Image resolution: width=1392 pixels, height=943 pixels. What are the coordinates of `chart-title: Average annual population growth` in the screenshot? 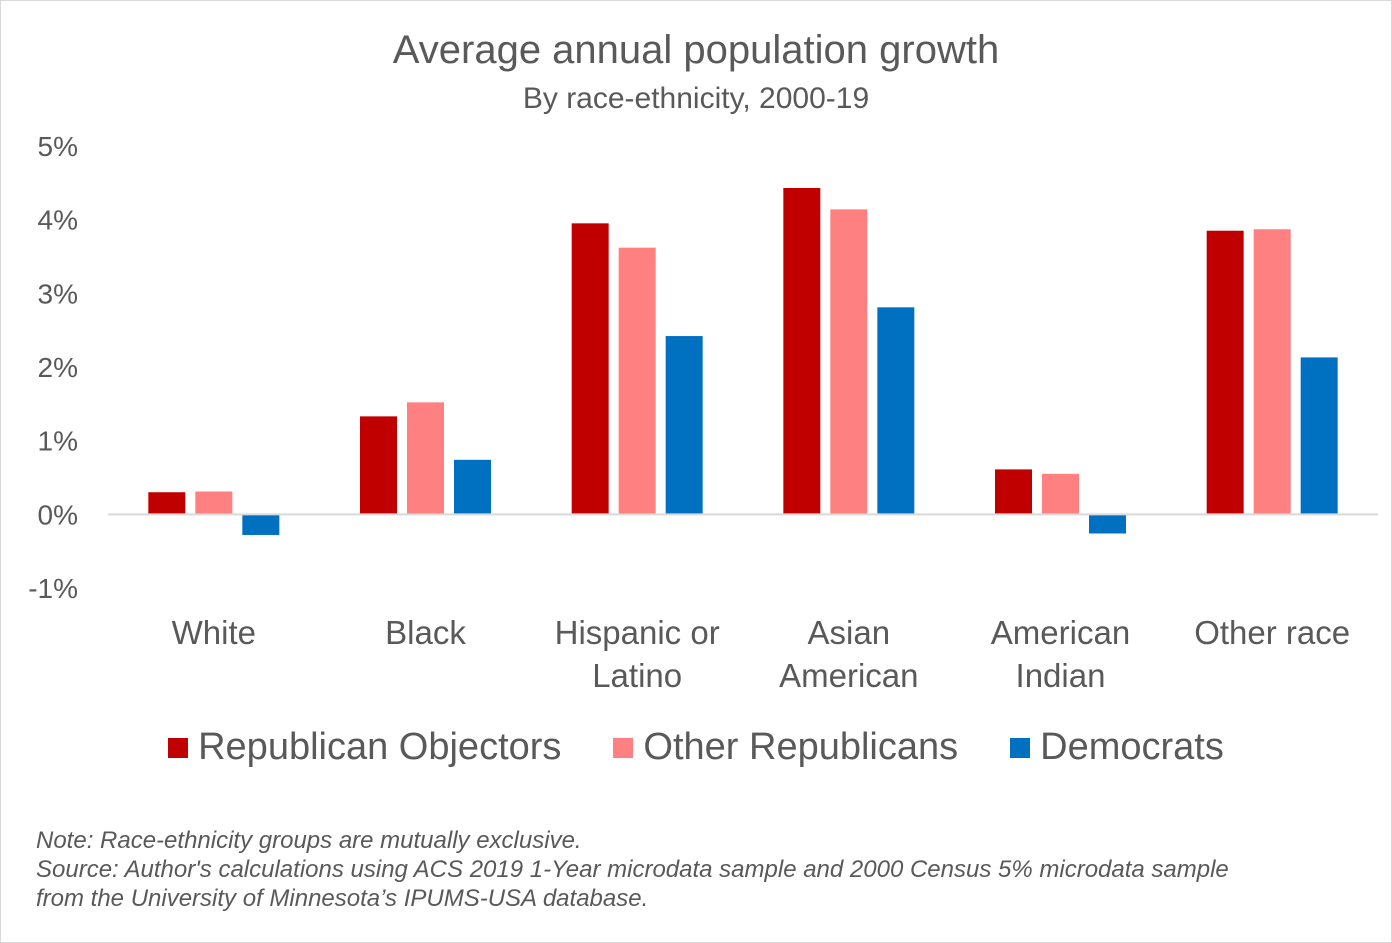 It's located at (696, 50).